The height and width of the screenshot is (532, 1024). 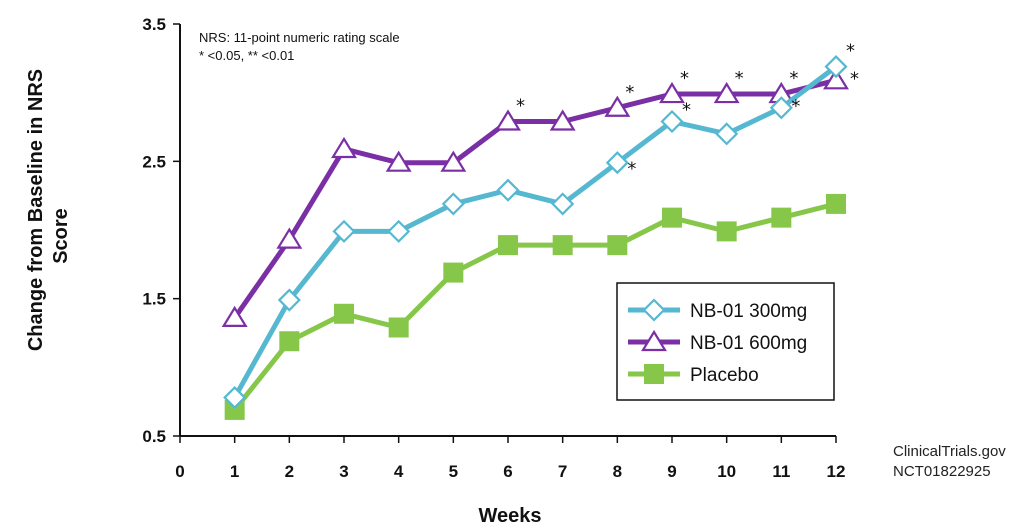 What do you see at coordinates (179, 471) in the screenshot?
I see `x-tick-label: 0` at bounding box center [179, 471].